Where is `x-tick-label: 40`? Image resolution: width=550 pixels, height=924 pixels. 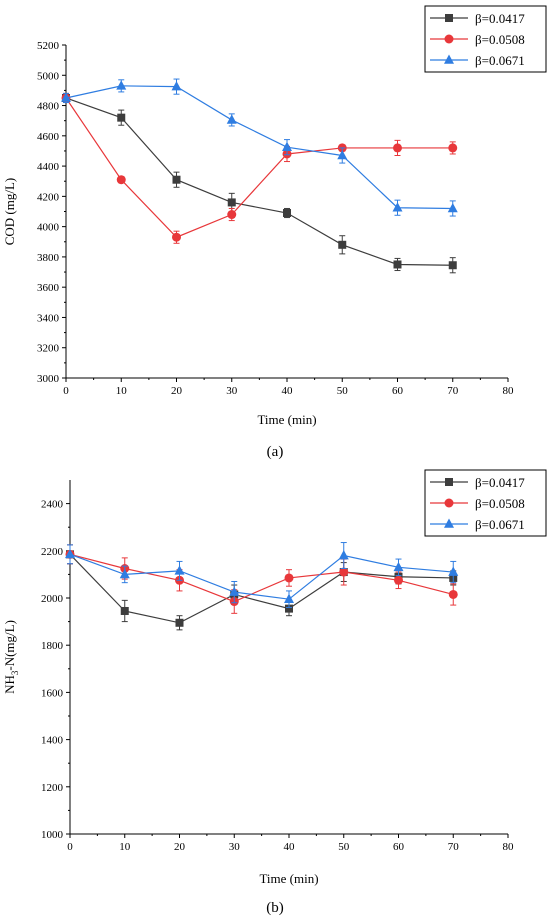
x-tick-label: 40 is located at coordinates (290, 847).